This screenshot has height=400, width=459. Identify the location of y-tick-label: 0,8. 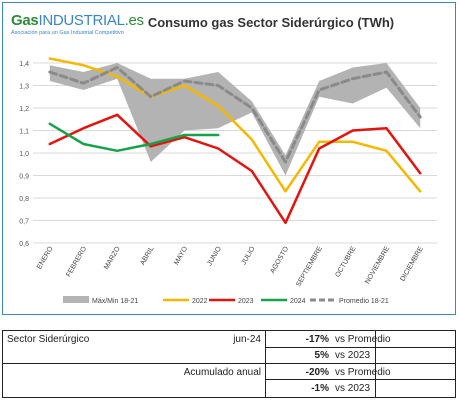
(24, 199).